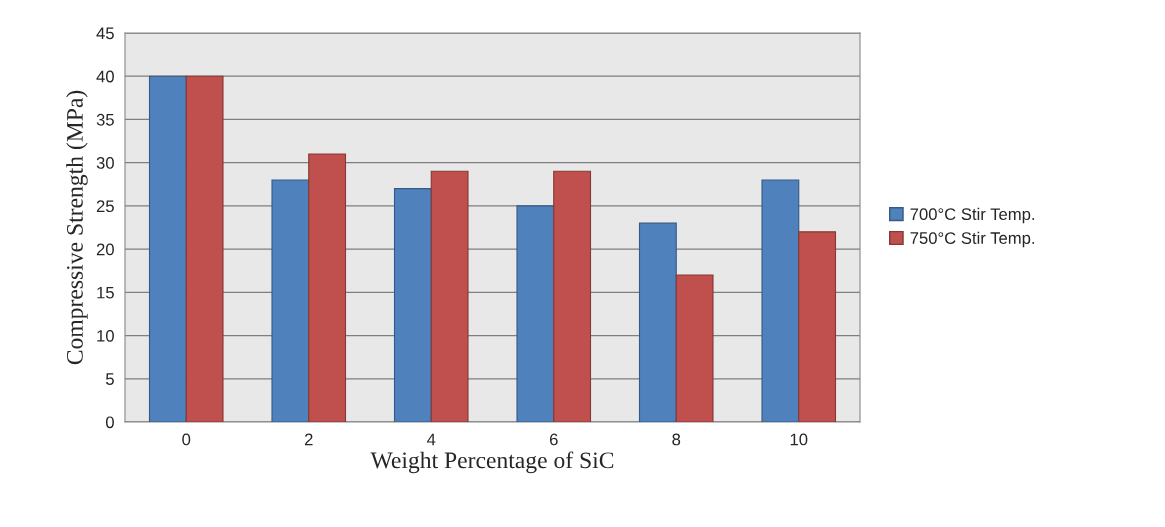  I want to click on y-axis-title: Compressive Strength (MPa), so click(77, 227).